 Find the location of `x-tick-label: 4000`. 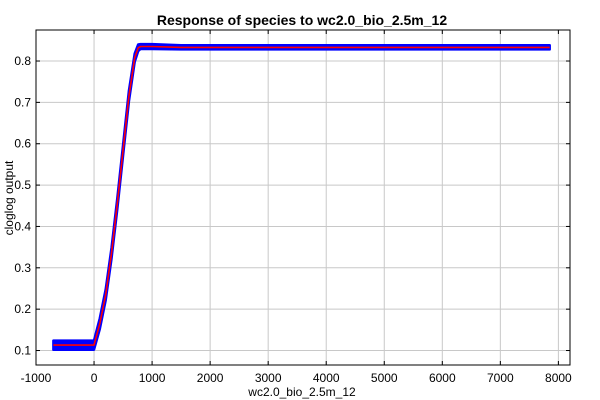

x-tick-label: 4000 is located at coordinates (326, 378).